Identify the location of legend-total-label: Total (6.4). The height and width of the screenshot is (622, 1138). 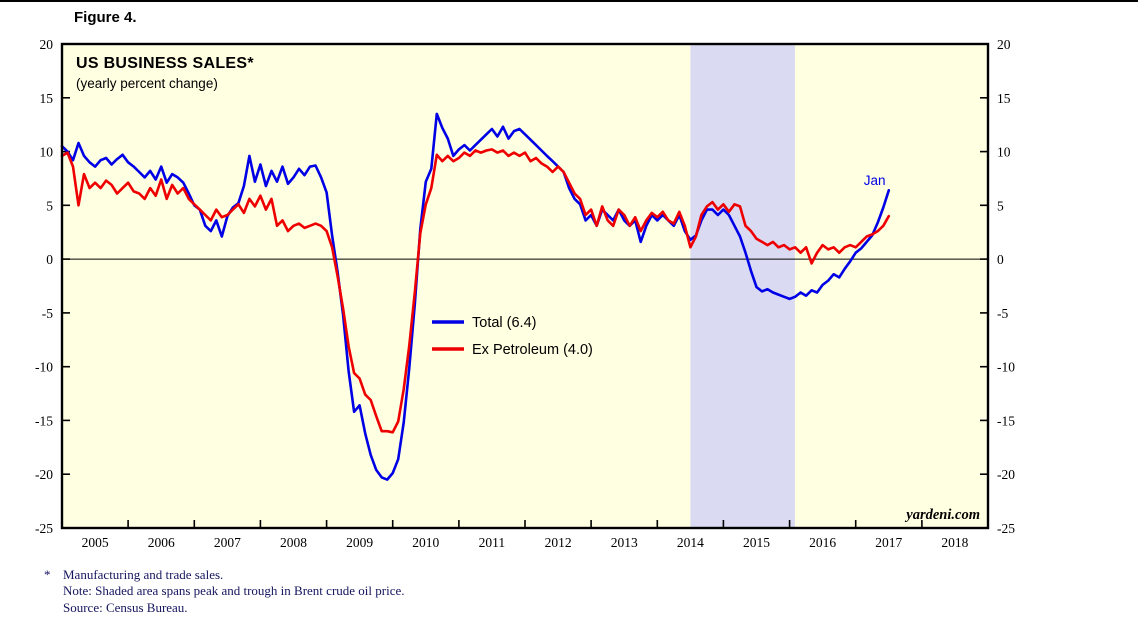
(504, 323).